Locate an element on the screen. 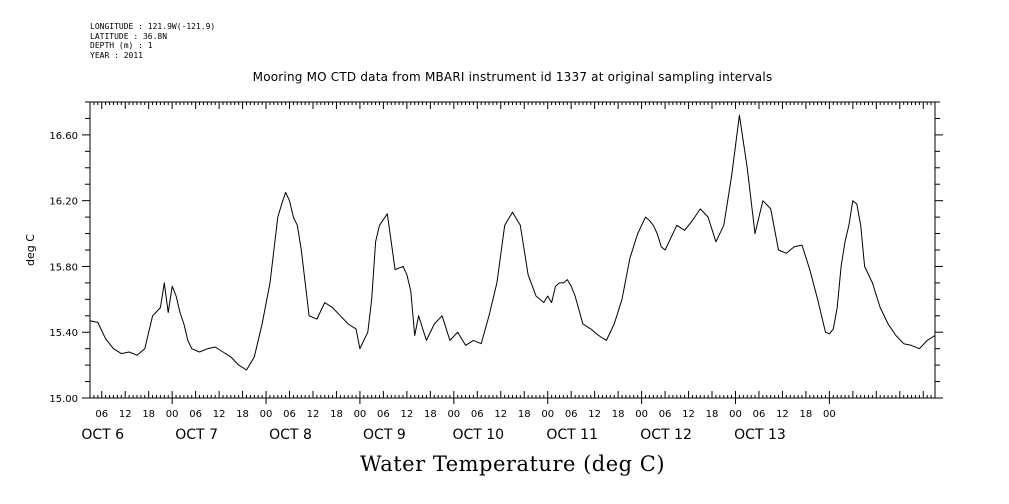  y-axis-label: deg C is located at coordinates (30, 250).